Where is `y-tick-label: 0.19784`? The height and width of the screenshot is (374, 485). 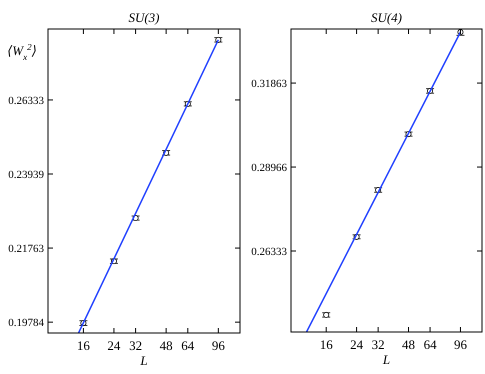
y-tick-label: 0.19784 is located at coordinates (26, 323).